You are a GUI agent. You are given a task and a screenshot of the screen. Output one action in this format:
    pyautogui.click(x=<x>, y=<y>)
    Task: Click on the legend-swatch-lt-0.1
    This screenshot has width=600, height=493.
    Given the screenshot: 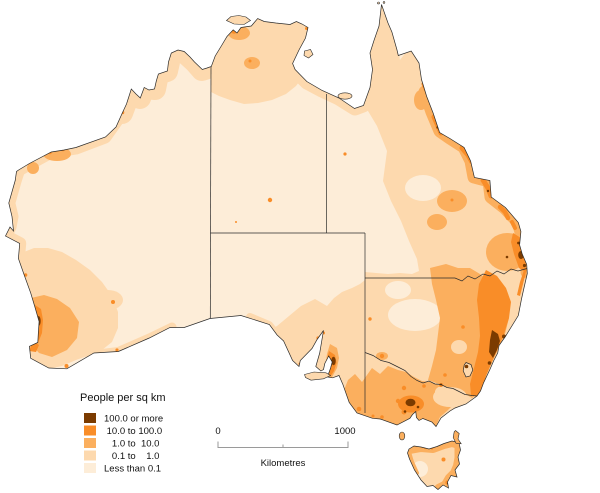 What is the action you would take?
    pyautogui.click(x=90, y=468)
    